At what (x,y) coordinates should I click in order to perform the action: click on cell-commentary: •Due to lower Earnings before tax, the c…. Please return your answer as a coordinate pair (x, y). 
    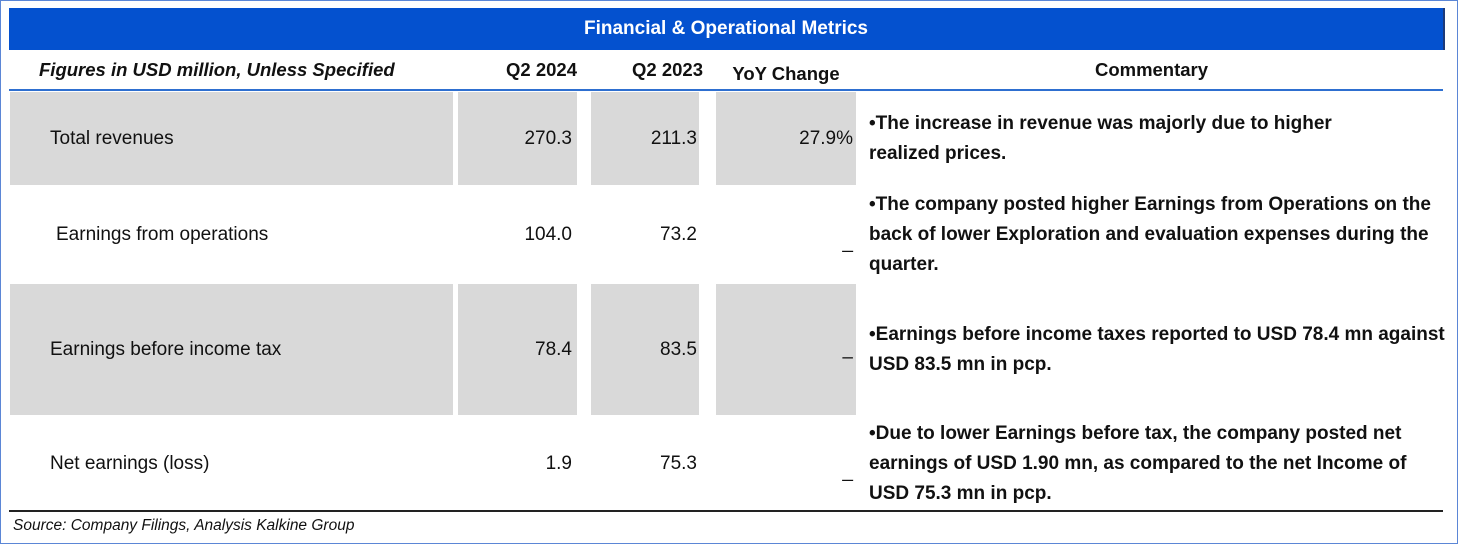
    Looking at the image, I should click on (1138, 463).